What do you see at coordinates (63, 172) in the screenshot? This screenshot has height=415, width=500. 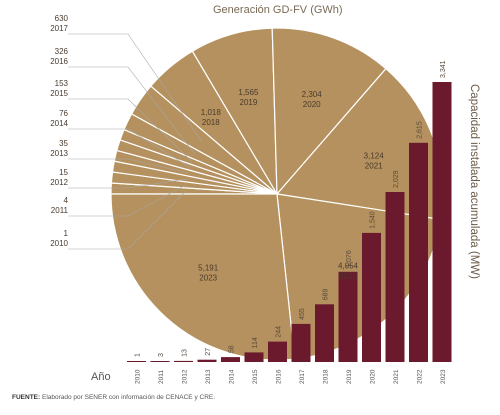 I see `pie-value-2012: 15` at bounding box center [63, 172].